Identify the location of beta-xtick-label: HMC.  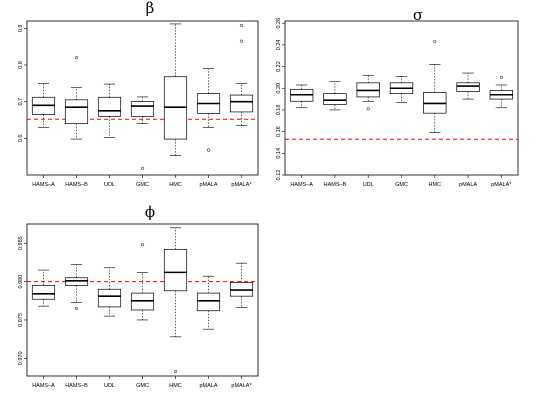
(175, 185).